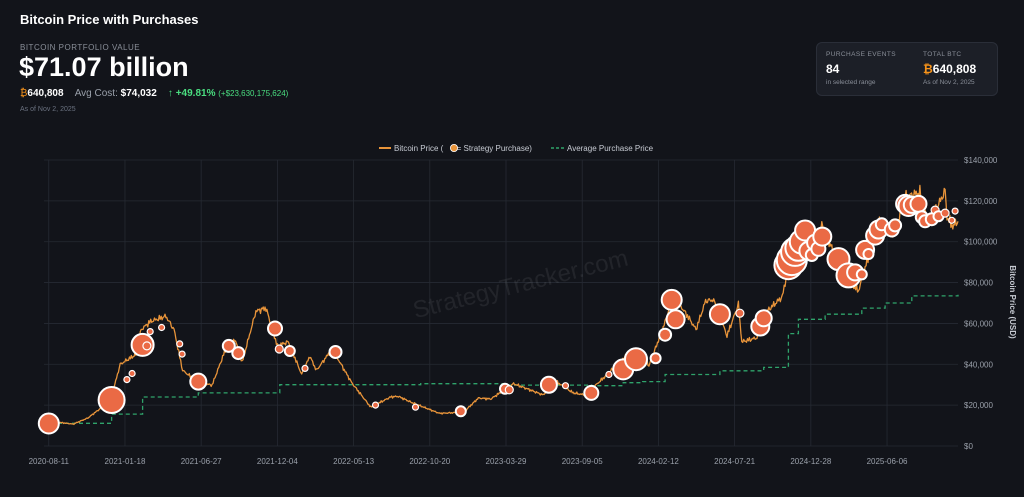  Describe the element at coordinates (125, 461) in the screenshot. I see `x-tick-label: 2021-01-18` at that location.